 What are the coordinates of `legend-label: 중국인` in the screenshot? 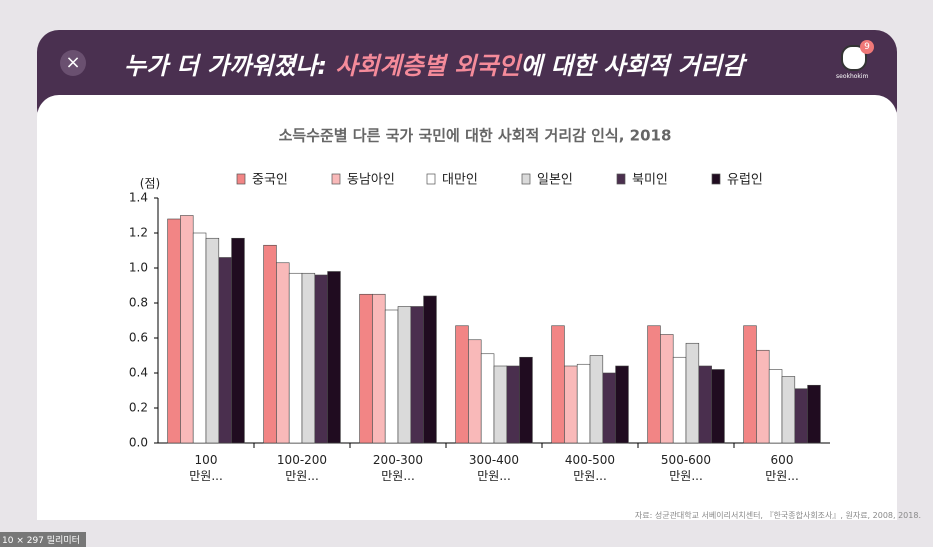 It's located at (270, 180).